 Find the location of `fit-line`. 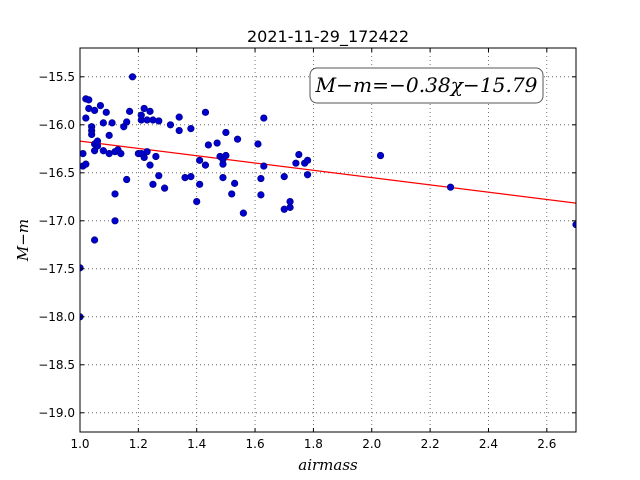

fit-line is located at coordinates (328, 172).